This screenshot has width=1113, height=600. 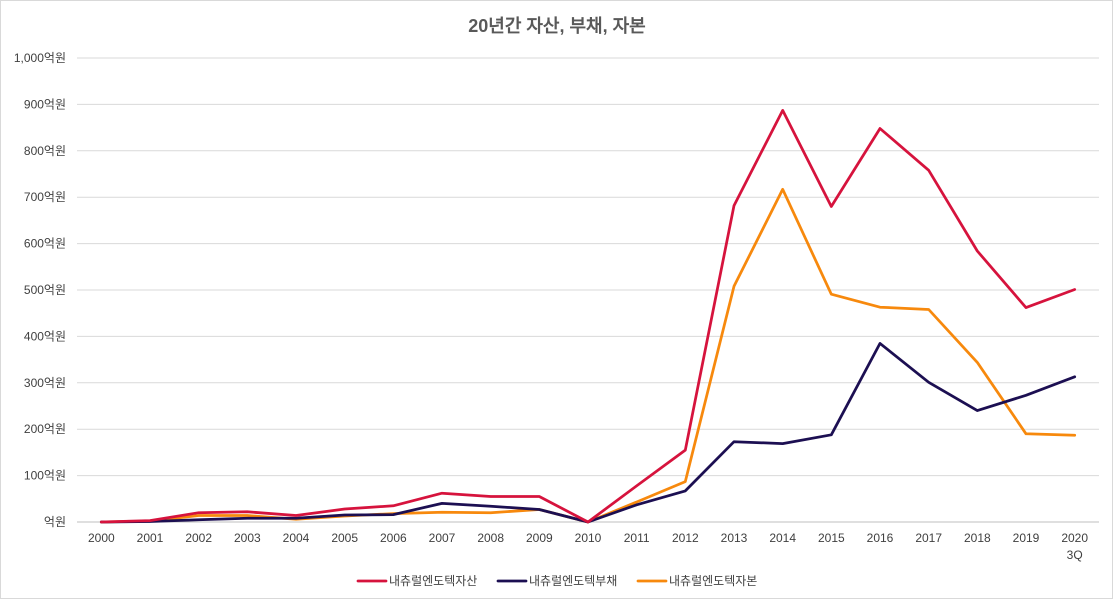 What do you see at coordinates (393, 538) in the screenshot?
I see `x-tick-label: 2006` at bounding box center [393, 538].